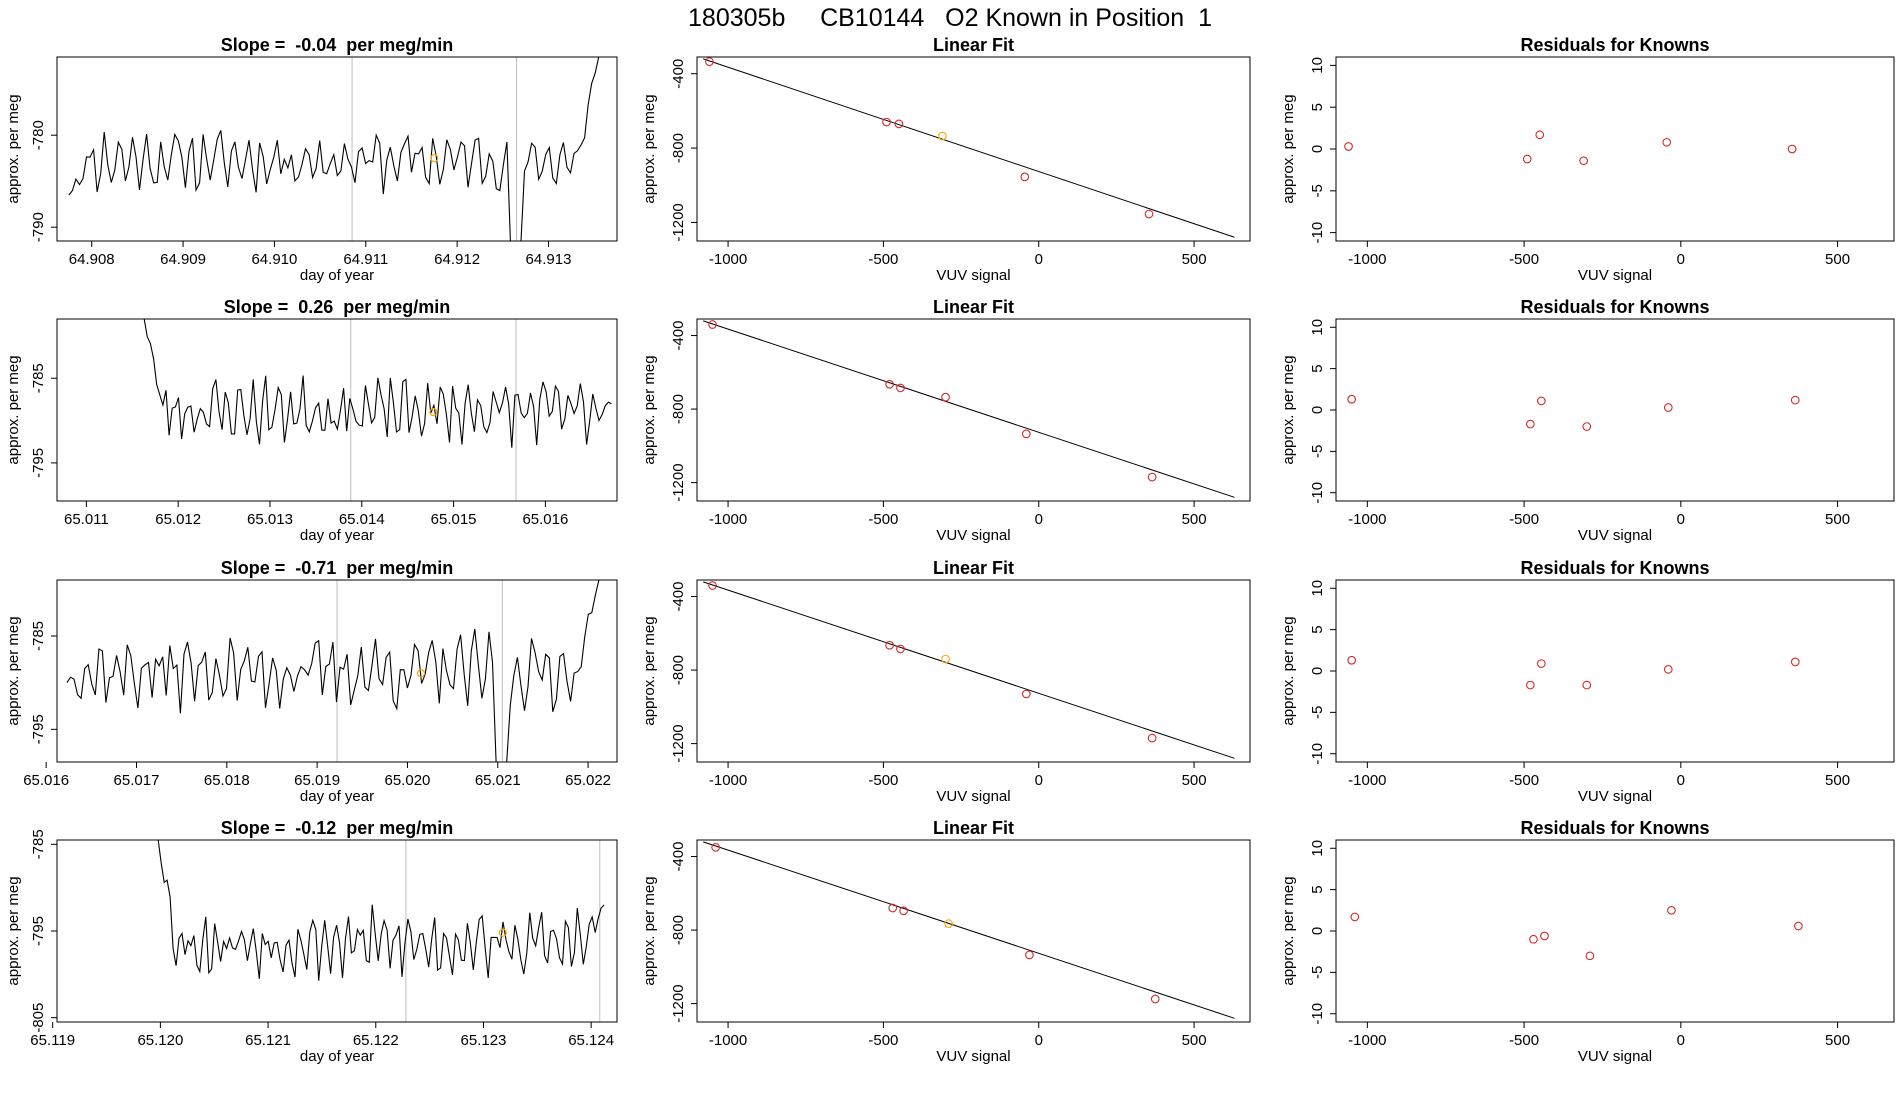 This screenshot has width=1900, height=1100. Describe the element at coordinates (362, 519) in the screenshot. I see `time-xtick-label: 65.014` at that location.